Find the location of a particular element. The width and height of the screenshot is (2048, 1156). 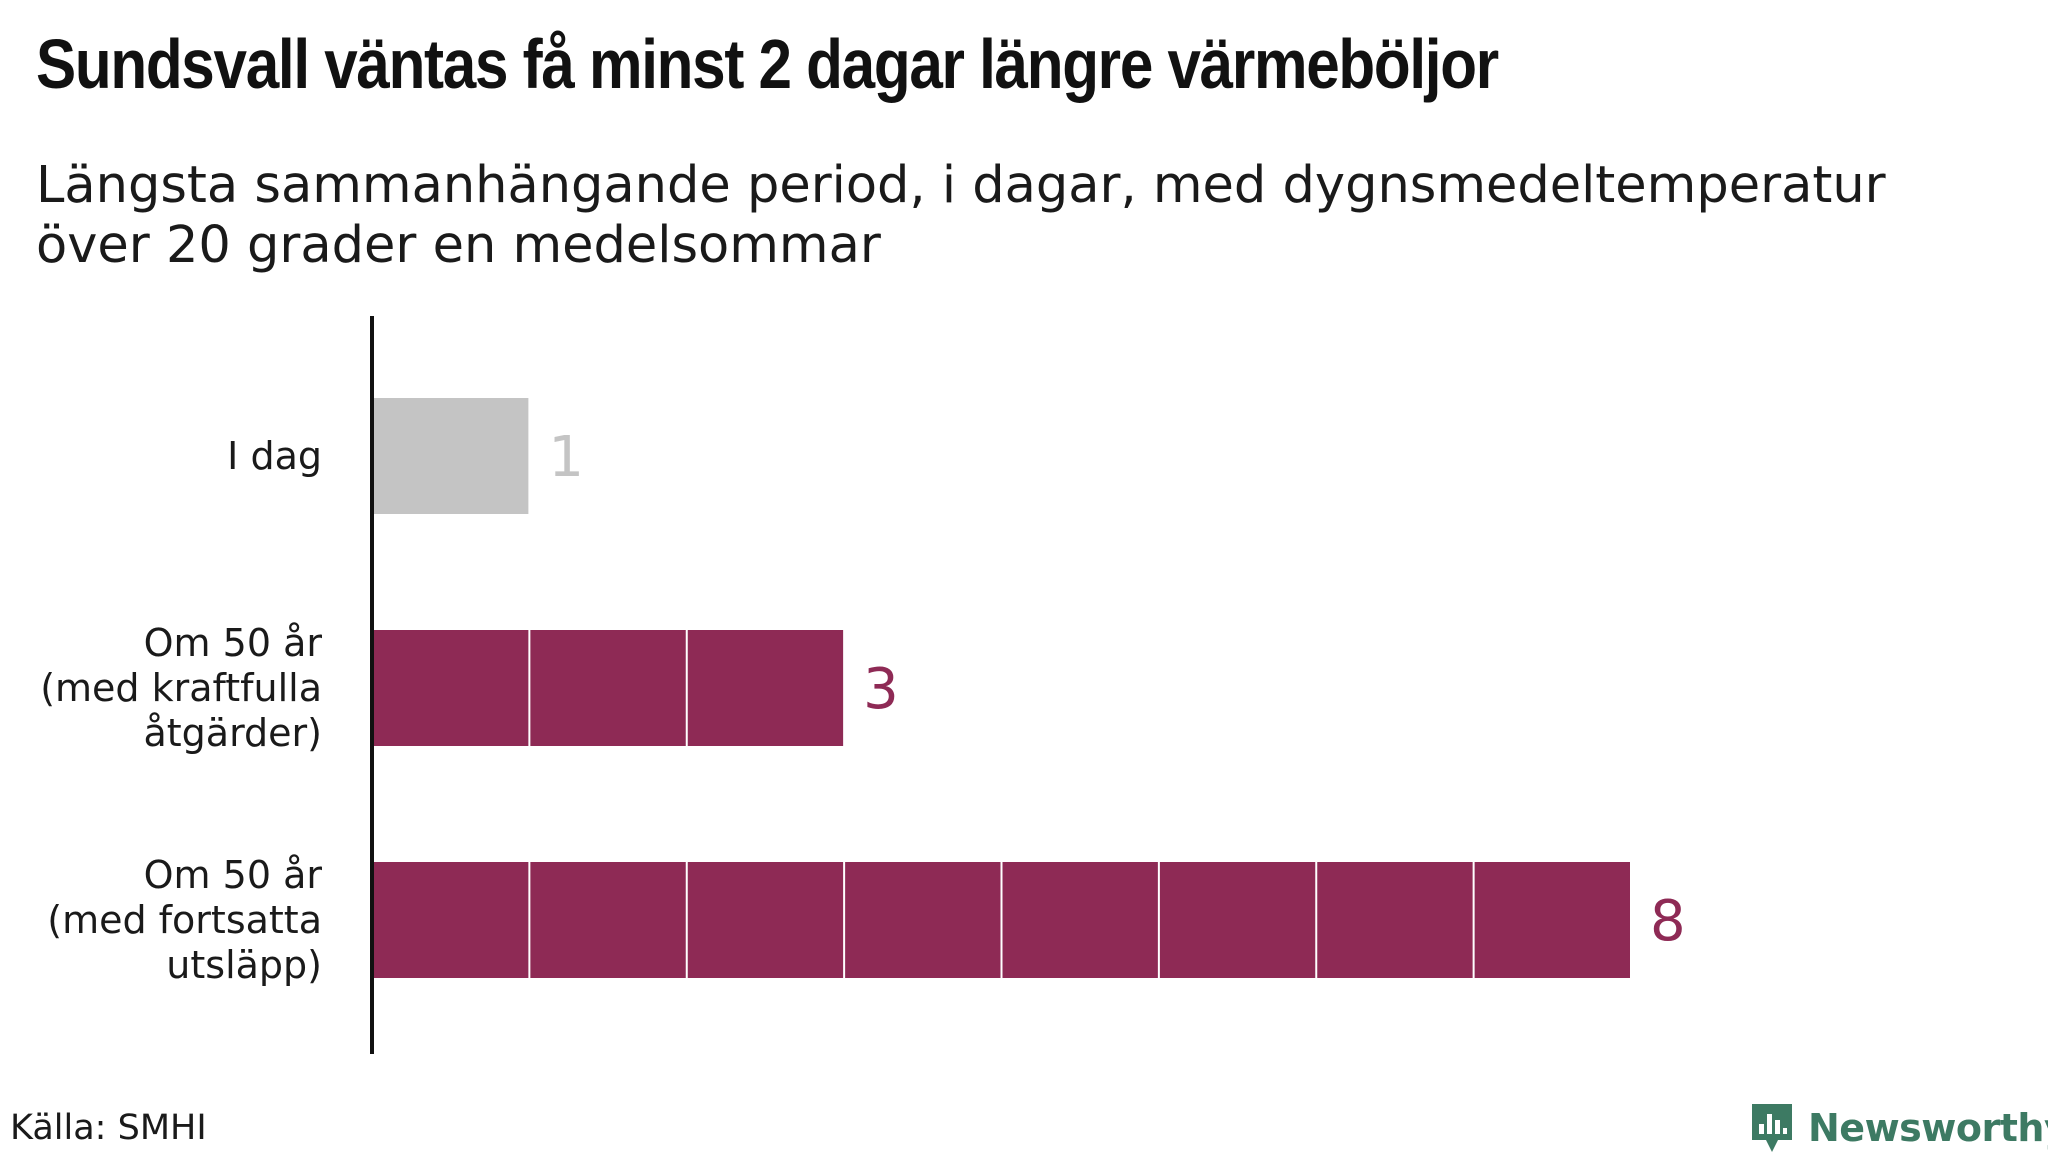

newsworthy-logo: Newsworthy is located at coordinates (1898, 1128).